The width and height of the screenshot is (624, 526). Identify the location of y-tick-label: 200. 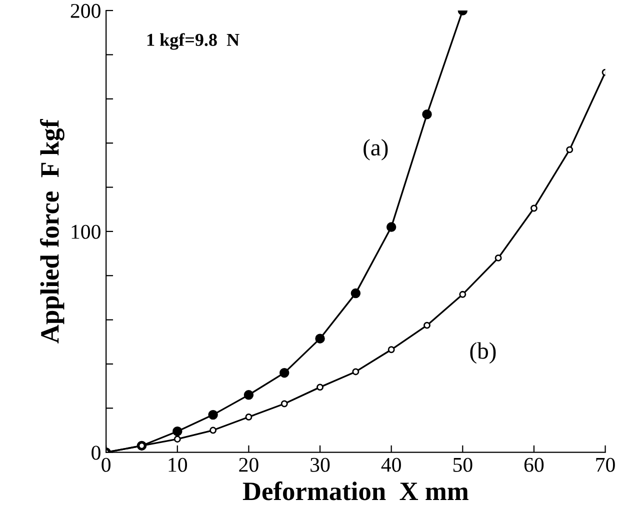
(85, 11).